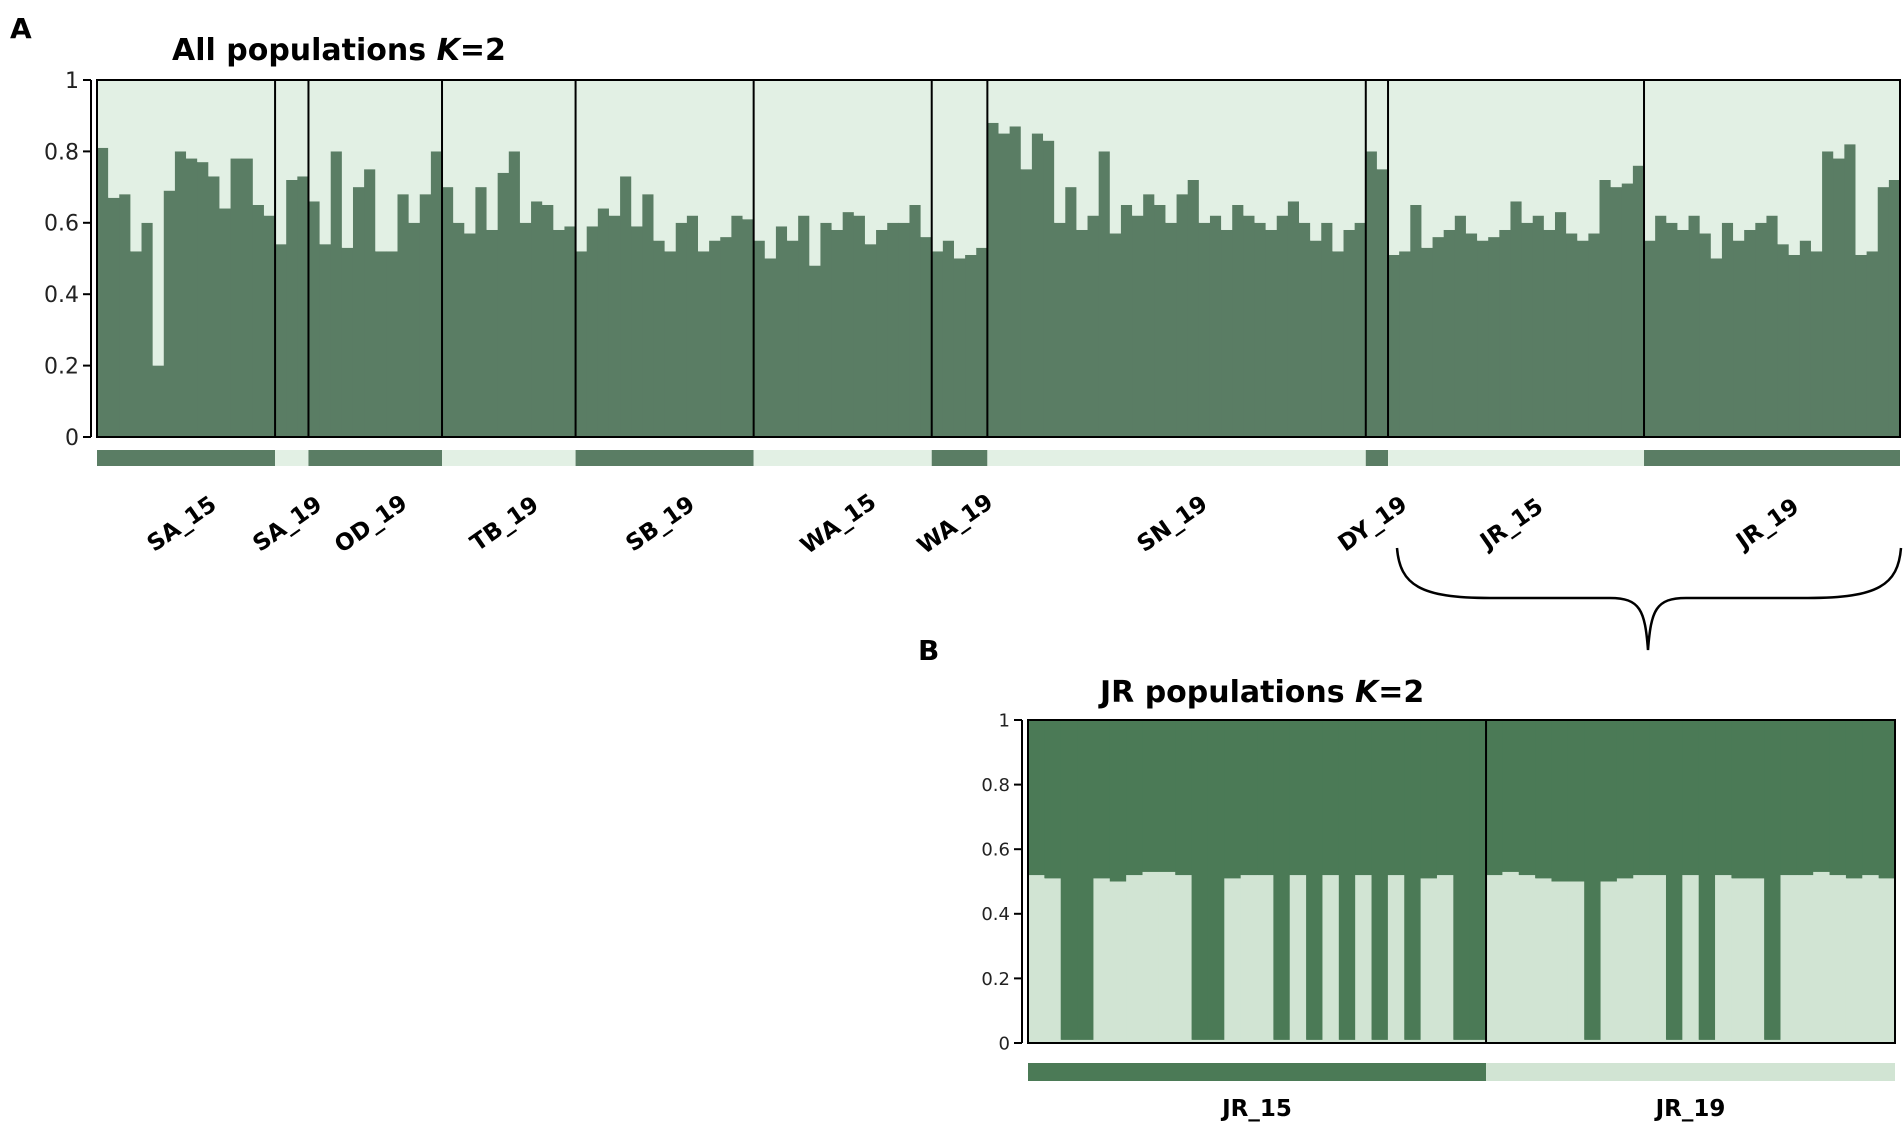 Image resolution: width=1904 pixels, height=1125 pixels. Describe the element at coordinates (1260, 329) in the screenshot. I see `bar-SN_19-24-cluster1` at that location.